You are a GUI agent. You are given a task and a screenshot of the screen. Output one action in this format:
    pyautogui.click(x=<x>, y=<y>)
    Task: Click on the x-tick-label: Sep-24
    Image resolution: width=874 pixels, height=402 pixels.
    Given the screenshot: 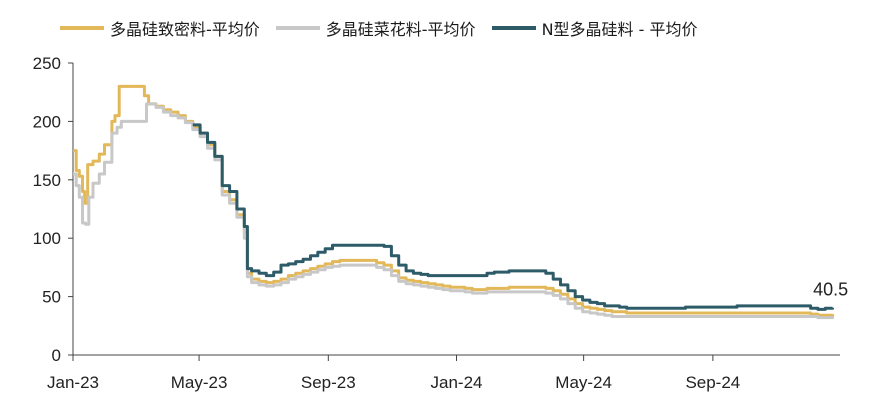 What is the action you would take?
    pyautogui.click(x=712, y=382)
    